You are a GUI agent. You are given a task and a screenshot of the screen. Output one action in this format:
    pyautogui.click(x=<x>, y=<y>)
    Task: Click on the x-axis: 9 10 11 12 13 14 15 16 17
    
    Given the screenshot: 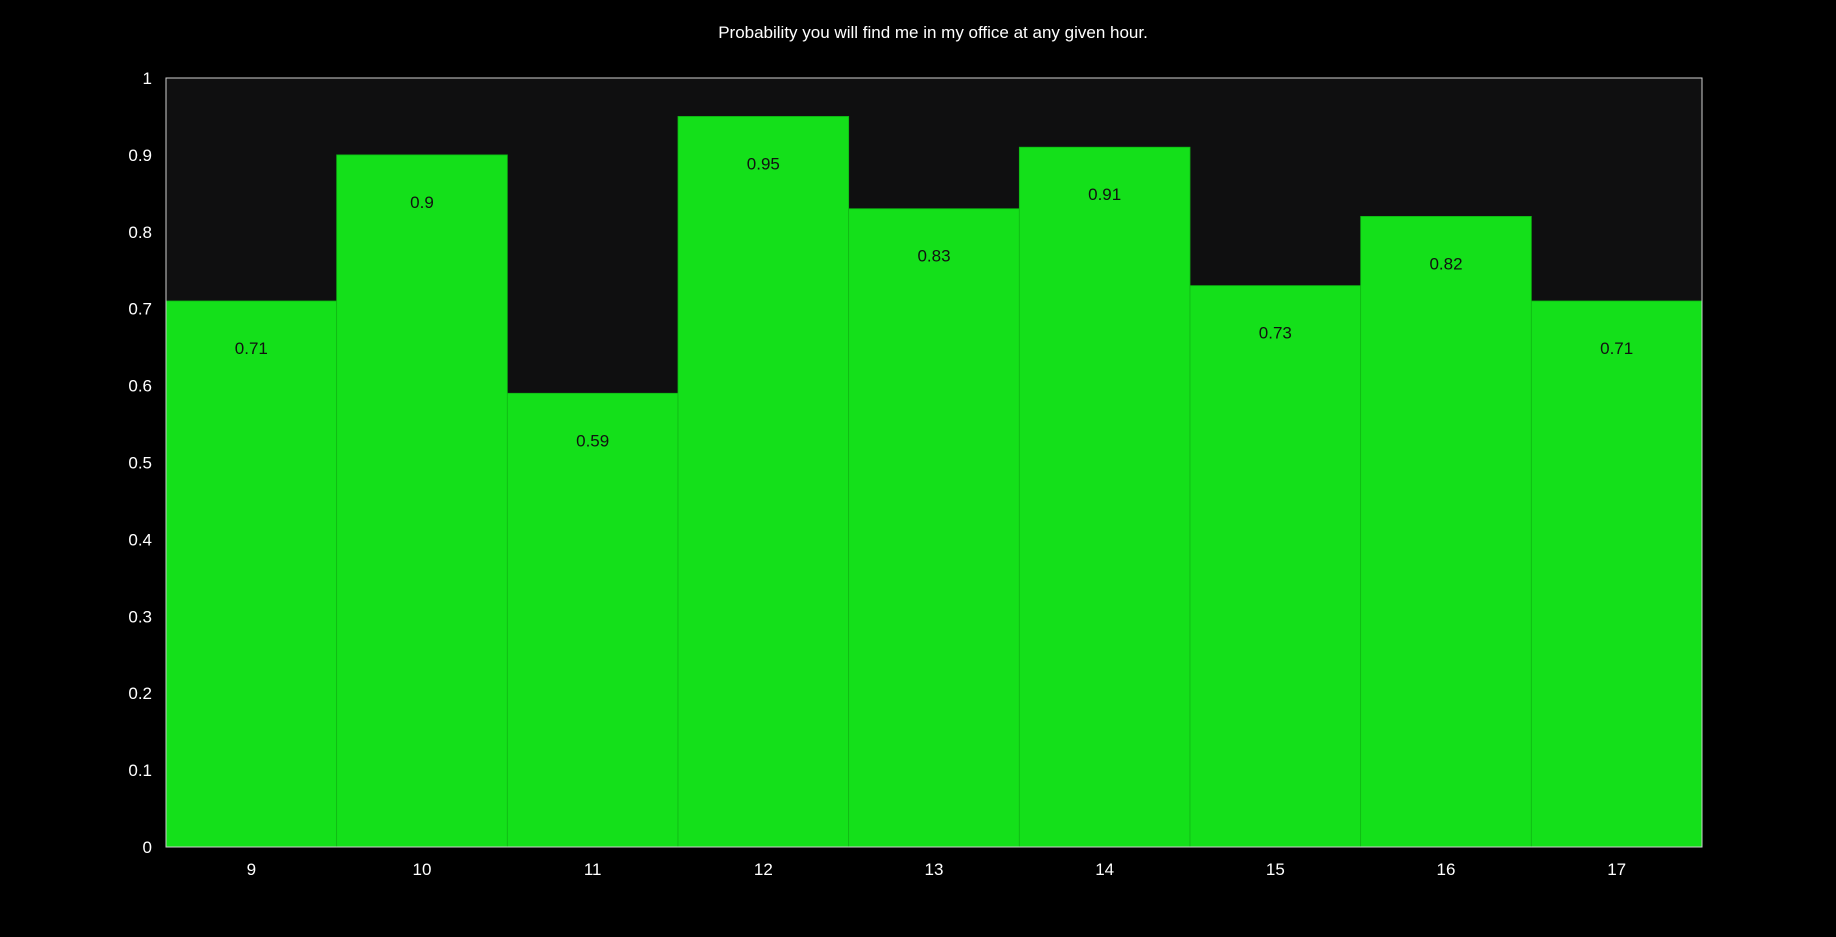 What is the action you would take?
    pyautogui.click(x=937, y=869)
    